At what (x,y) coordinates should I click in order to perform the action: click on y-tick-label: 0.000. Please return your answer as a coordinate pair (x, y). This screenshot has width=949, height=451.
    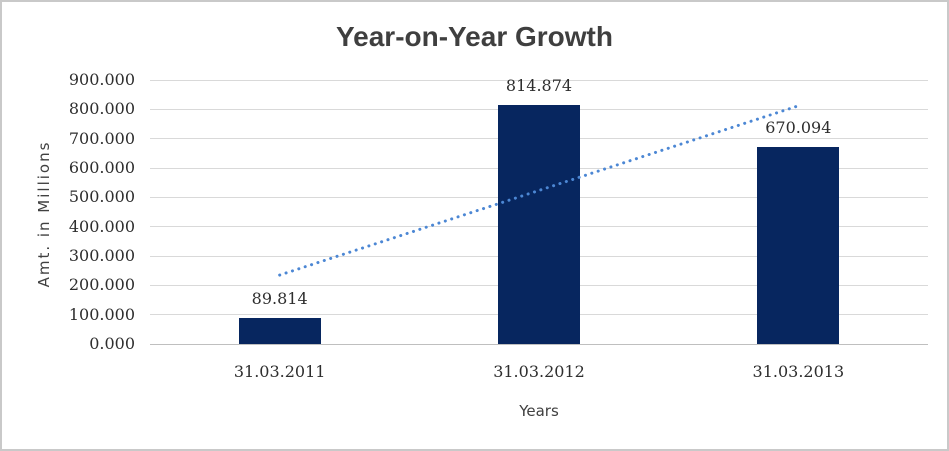
    Looking at the image, I should click on (112, 343).